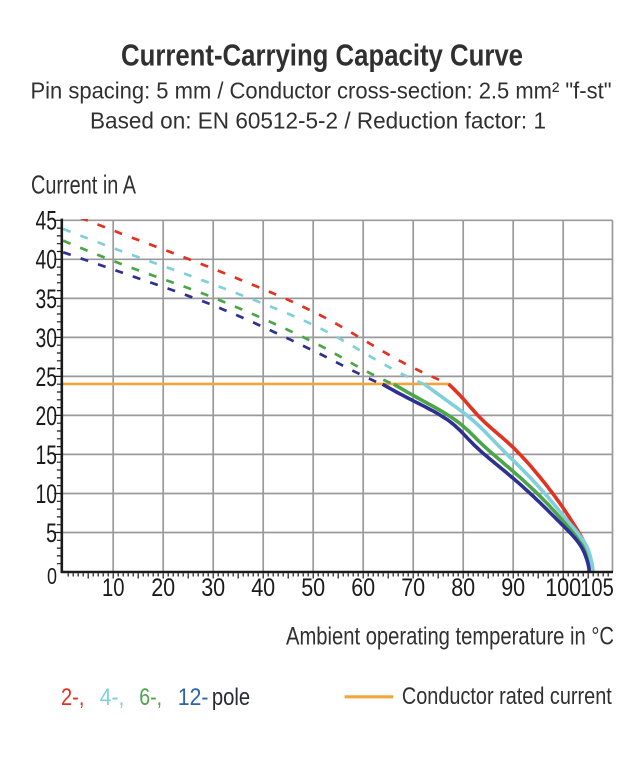  I want to click on svg-text: Conductor rated current, so click(507, 696).